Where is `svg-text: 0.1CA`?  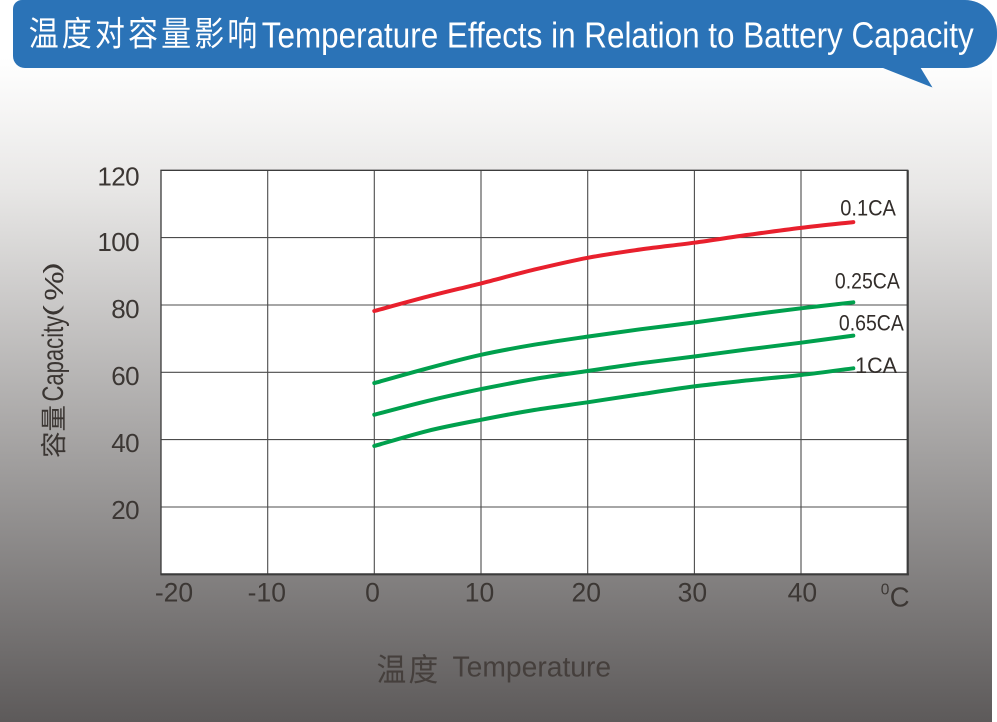
svg-text: 0.1CA is located at coordinates (868, 209).